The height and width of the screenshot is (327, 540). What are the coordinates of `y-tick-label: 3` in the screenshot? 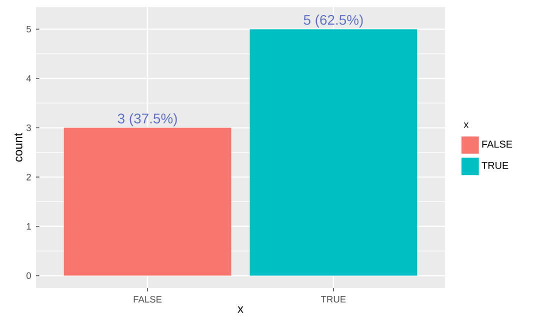 It's located at (28, 128).